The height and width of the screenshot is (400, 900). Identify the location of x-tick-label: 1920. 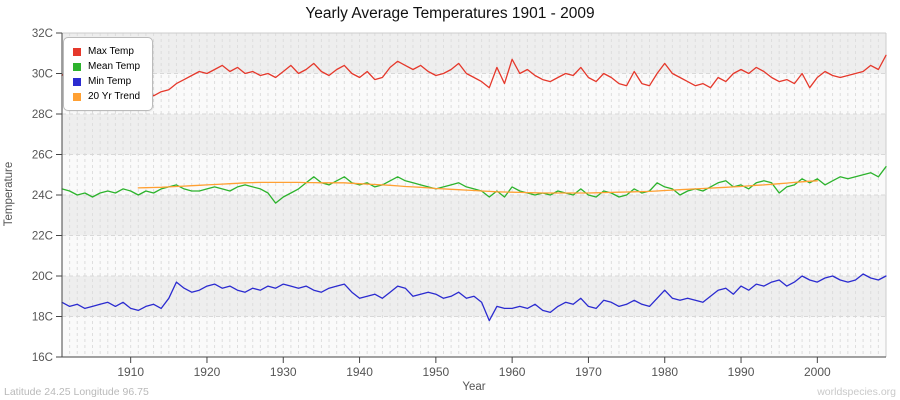
(207, 372).